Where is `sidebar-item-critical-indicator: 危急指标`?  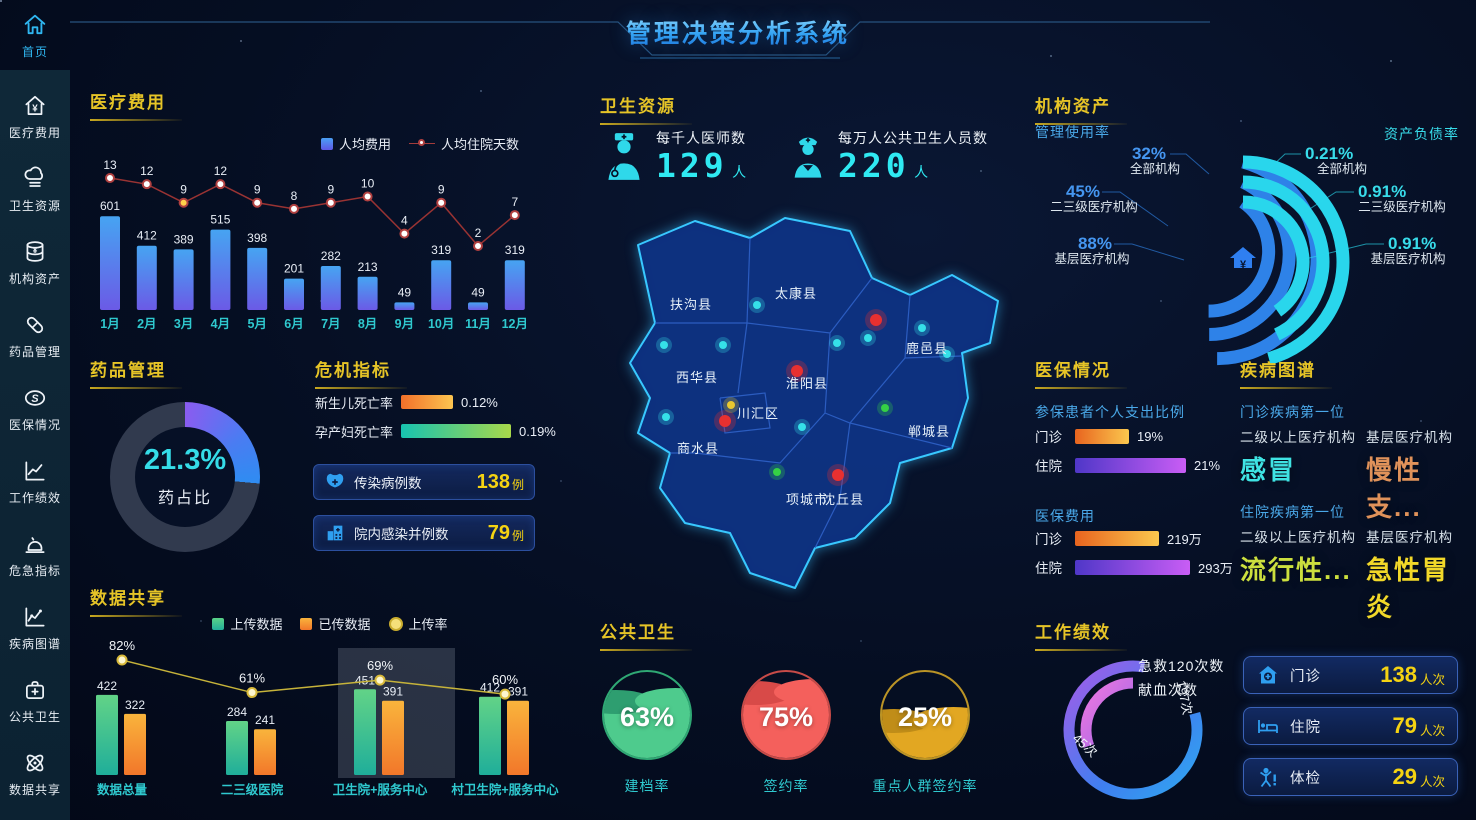 sidebar-item-critical-indicator: 危急指标 is located at coordinates (35, 554).